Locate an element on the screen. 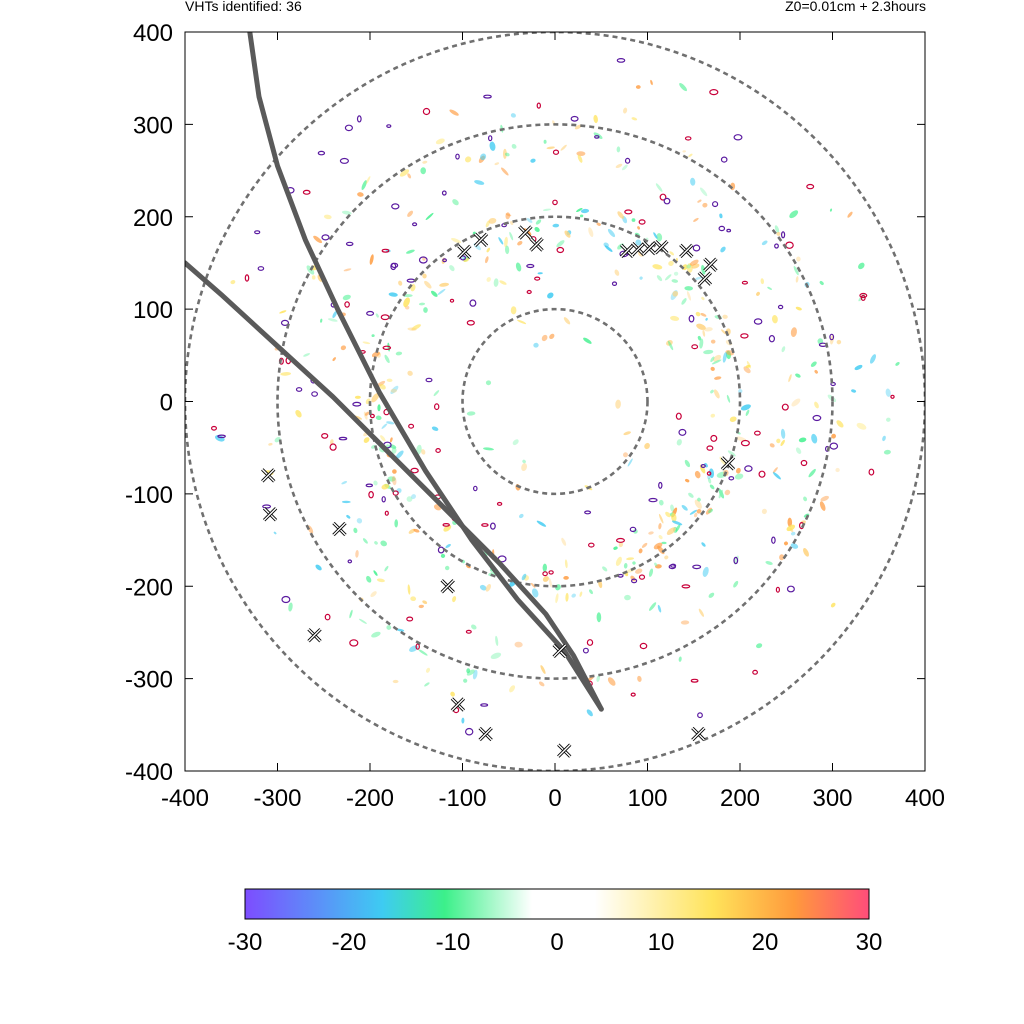 The height and width of the screenshot is (1024, 1024). vht-marker is located at coordinates (464, 251).